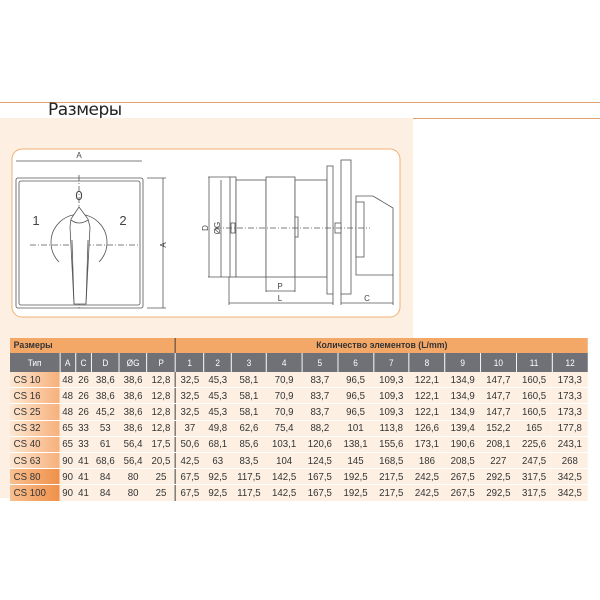  What do you see at coordinates (391, 444) in the screenshot?
I see `value-cell: 155,6` at bounding box center [391, 444].